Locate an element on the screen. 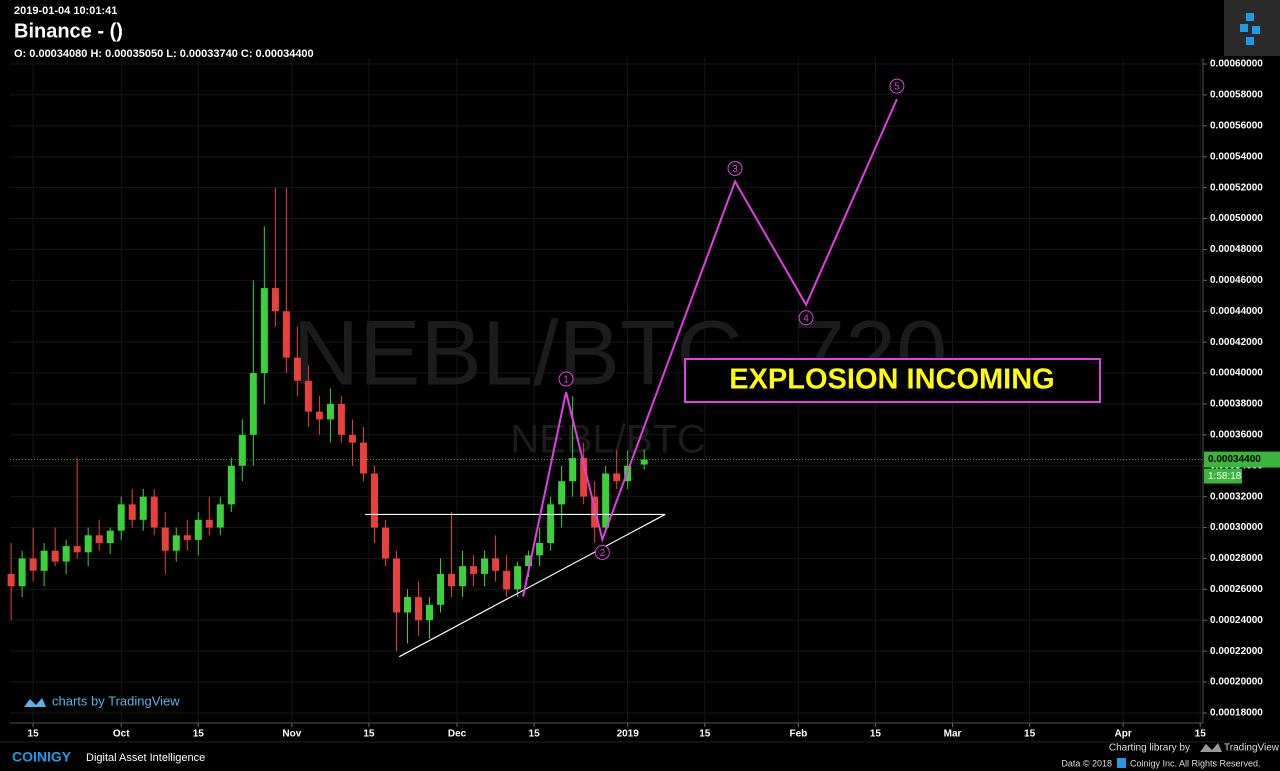  footer-mini-logo is located at coordinates (1121, 763).